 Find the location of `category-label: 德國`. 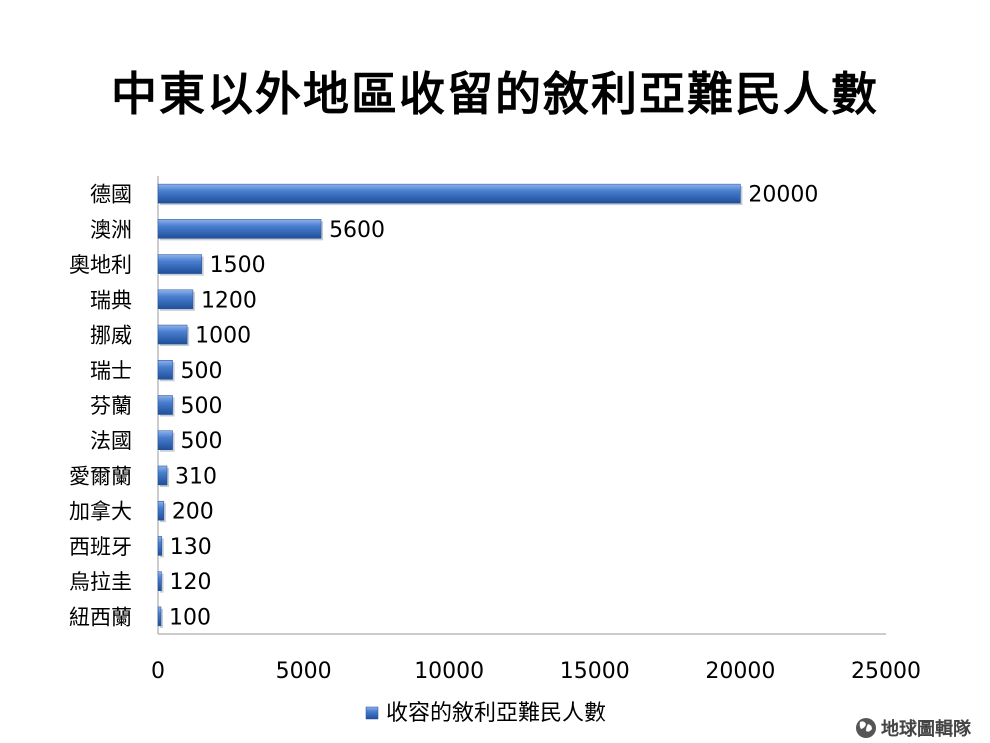

category-label: 德國 is located at coordinates (111, 195).